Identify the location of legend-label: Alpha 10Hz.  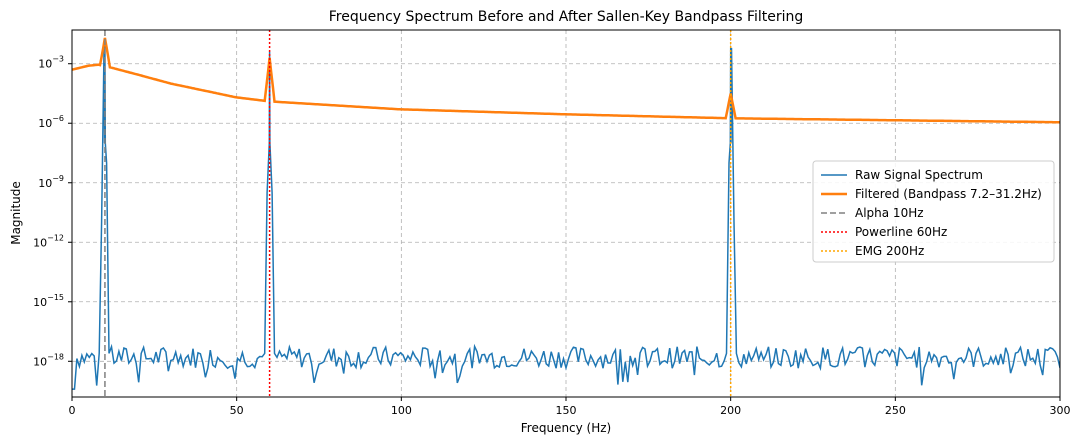
(889, 213).